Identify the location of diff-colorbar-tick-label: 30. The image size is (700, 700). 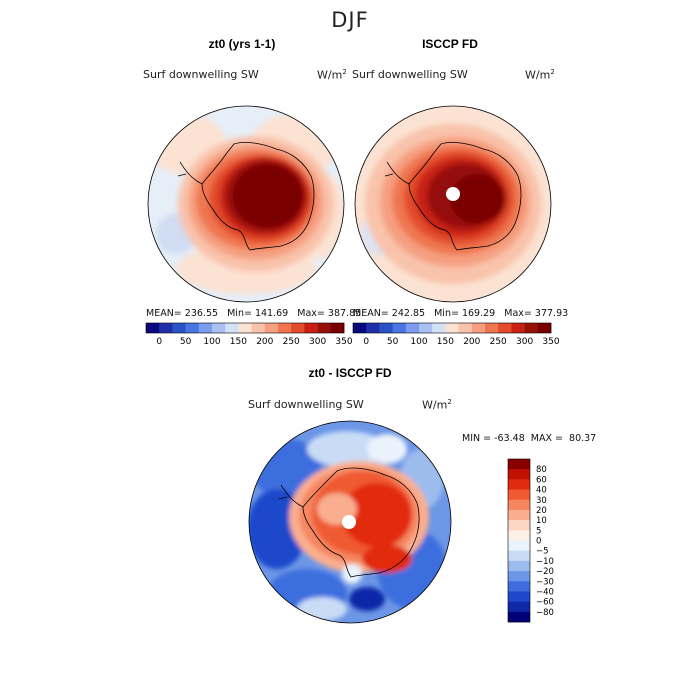
(541, 501).